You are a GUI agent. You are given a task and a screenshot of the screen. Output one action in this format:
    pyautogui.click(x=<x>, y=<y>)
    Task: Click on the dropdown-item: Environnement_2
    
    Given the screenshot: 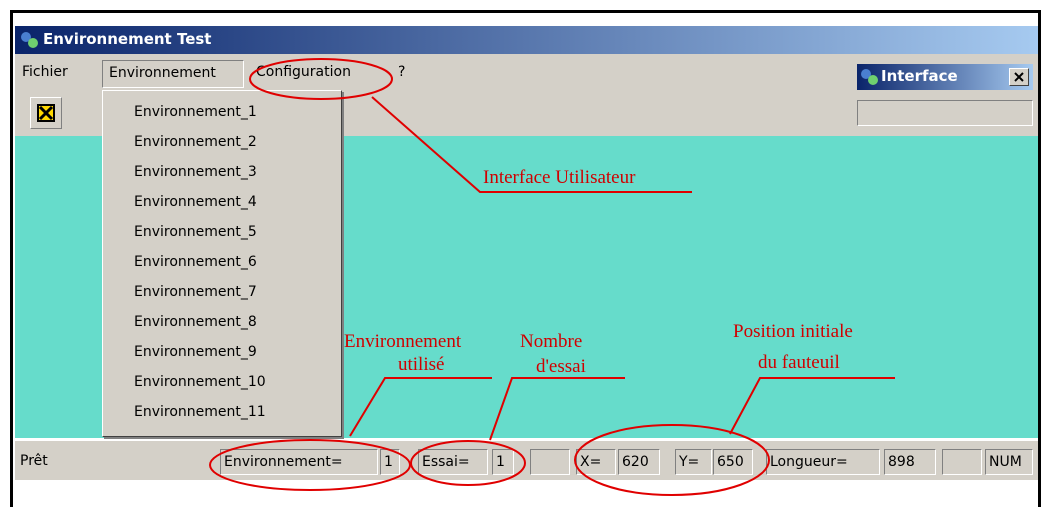 What is the action you would take?
    pyautogui.click(x=195, y=142)
    